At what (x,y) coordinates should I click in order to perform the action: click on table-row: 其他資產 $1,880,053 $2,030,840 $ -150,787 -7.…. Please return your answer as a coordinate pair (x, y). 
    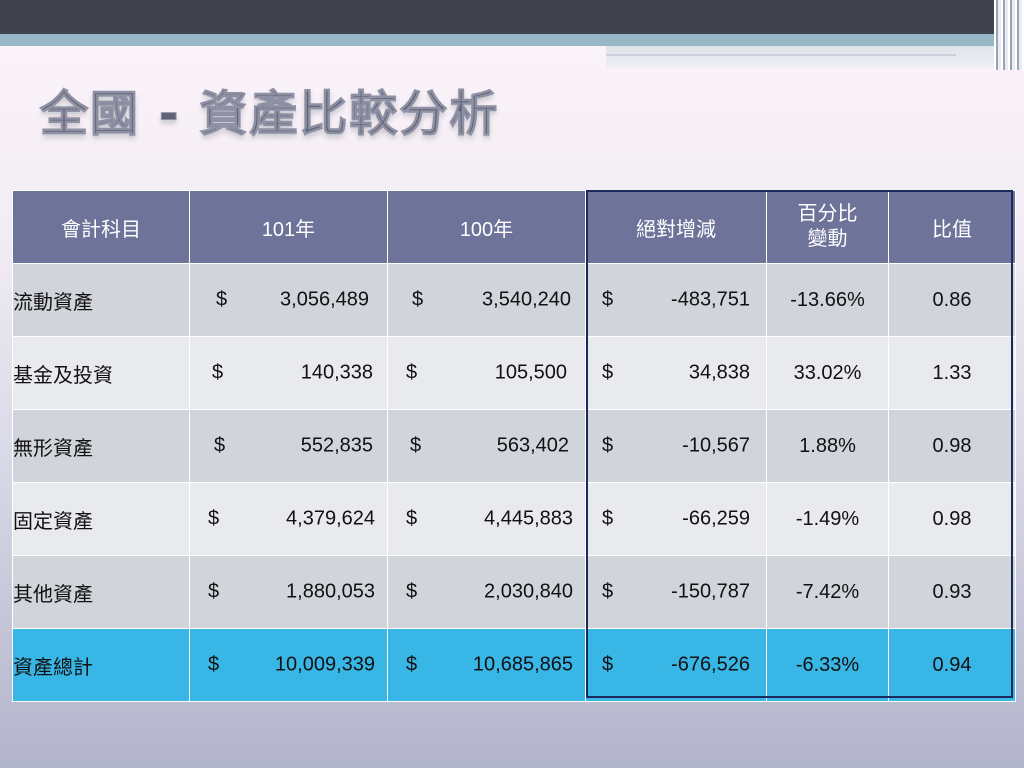
    Looking at the image, I should click on (514, 592).